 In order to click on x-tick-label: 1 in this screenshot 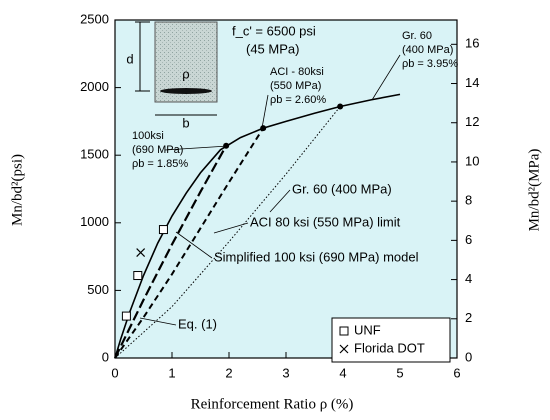, I will do `click(171, 372)`.